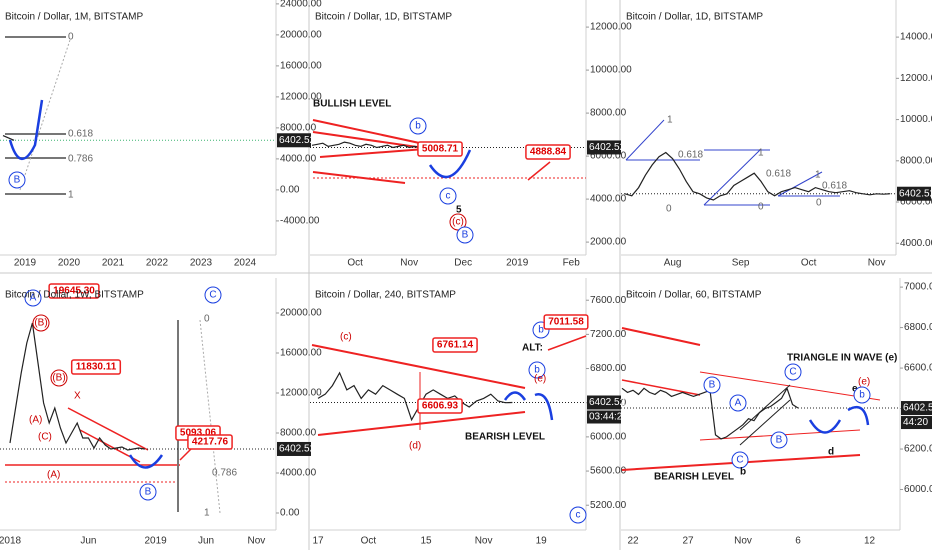 Image resolution: width=932 pixels, height=550 pixels. I want to click on y-tick-label: 8000.00, so click(608, 113).